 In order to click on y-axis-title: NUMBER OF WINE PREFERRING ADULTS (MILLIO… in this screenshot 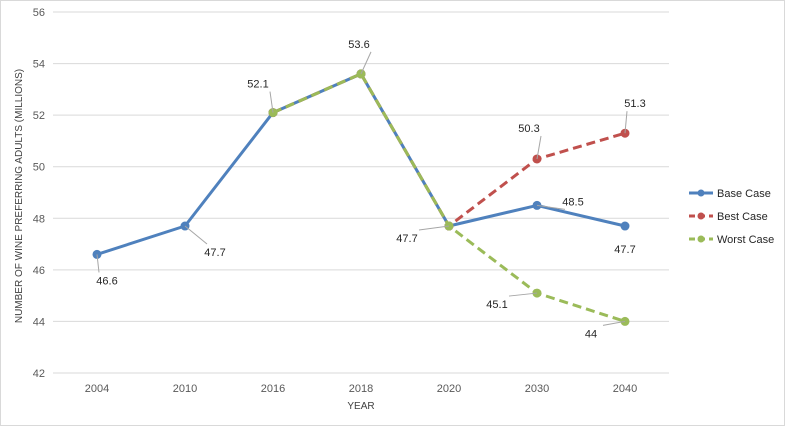, I will do `click(19, 196)`.